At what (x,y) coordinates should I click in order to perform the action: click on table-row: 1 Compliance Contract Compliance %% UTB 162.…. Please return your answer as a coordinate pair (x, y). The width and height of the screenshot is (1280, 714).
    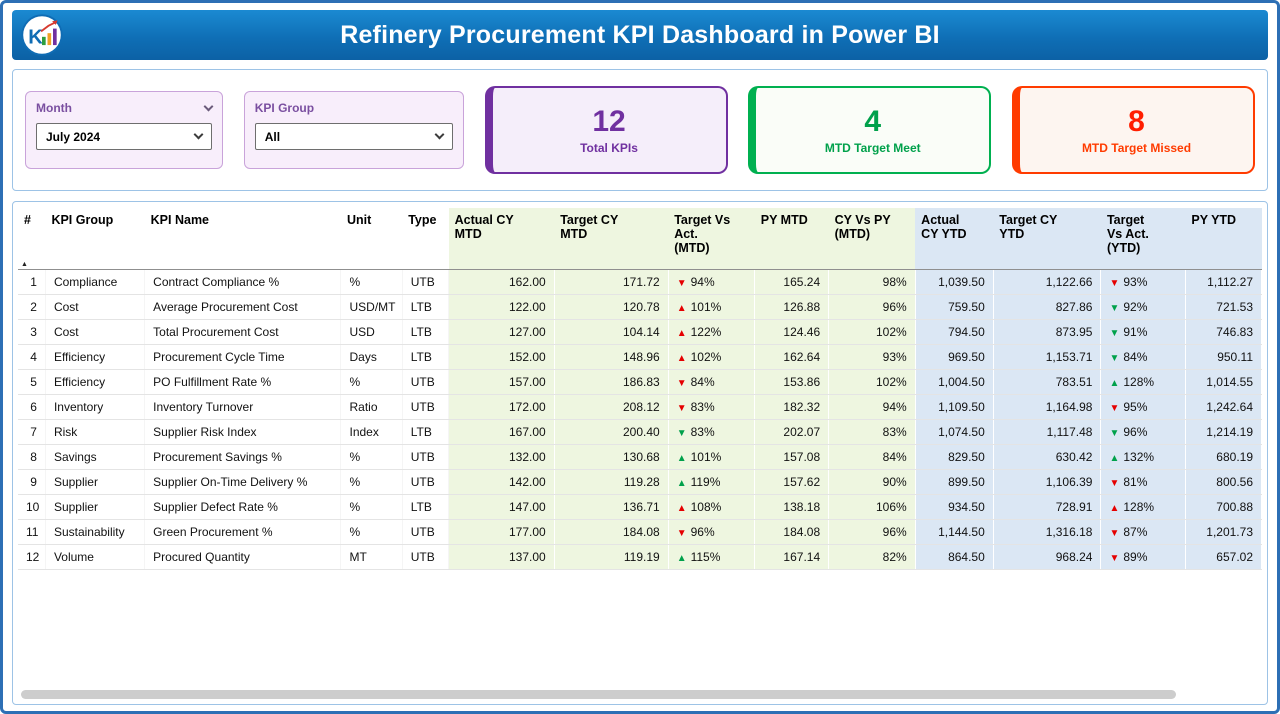
    Looking at the image, I should click on (640, 282).